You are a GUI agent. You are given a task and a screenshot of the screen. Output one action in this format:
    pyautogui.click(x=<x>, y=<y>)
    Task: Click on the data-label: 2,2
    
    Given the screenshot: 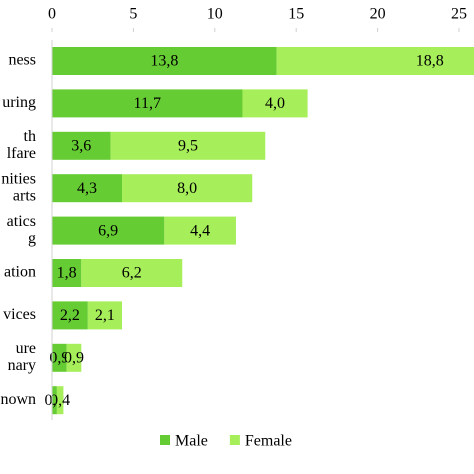 What is the action you would take?
    pyautogui.click(x=70, y=315)
    